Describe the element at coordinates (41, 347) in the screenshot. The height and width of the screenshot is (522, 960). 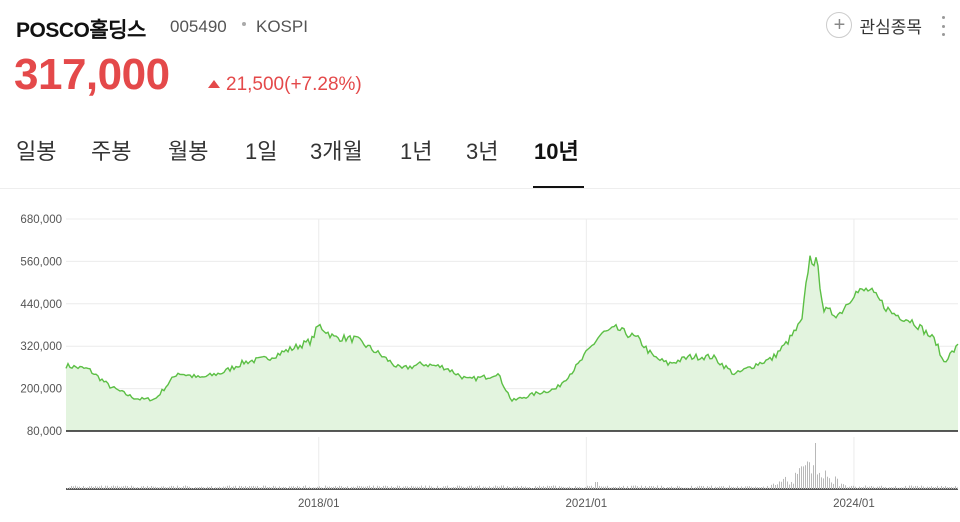
I see `y-tick-label: 320,000` at that location.